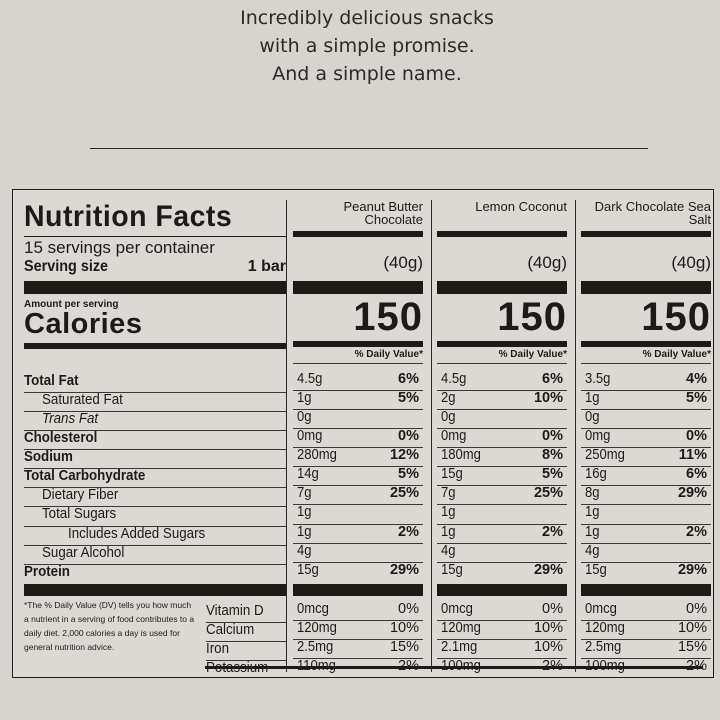  I want to click on serving-size-label: Serving size, so click(66, 266).